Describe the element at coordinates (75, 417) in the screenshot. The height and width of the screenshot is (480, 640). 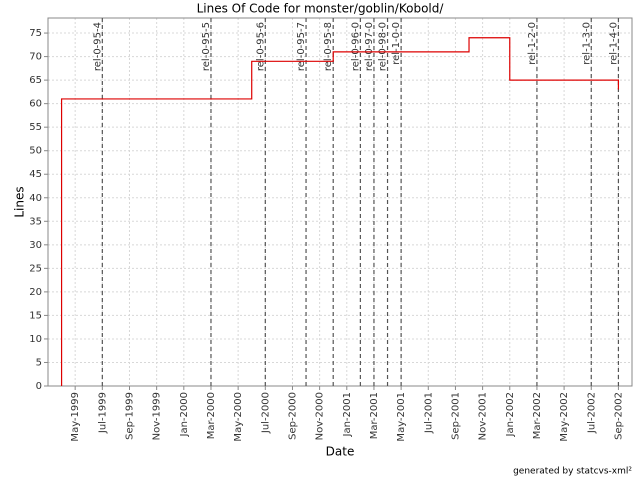
I see `x-tick-label: May-1999` at that location.